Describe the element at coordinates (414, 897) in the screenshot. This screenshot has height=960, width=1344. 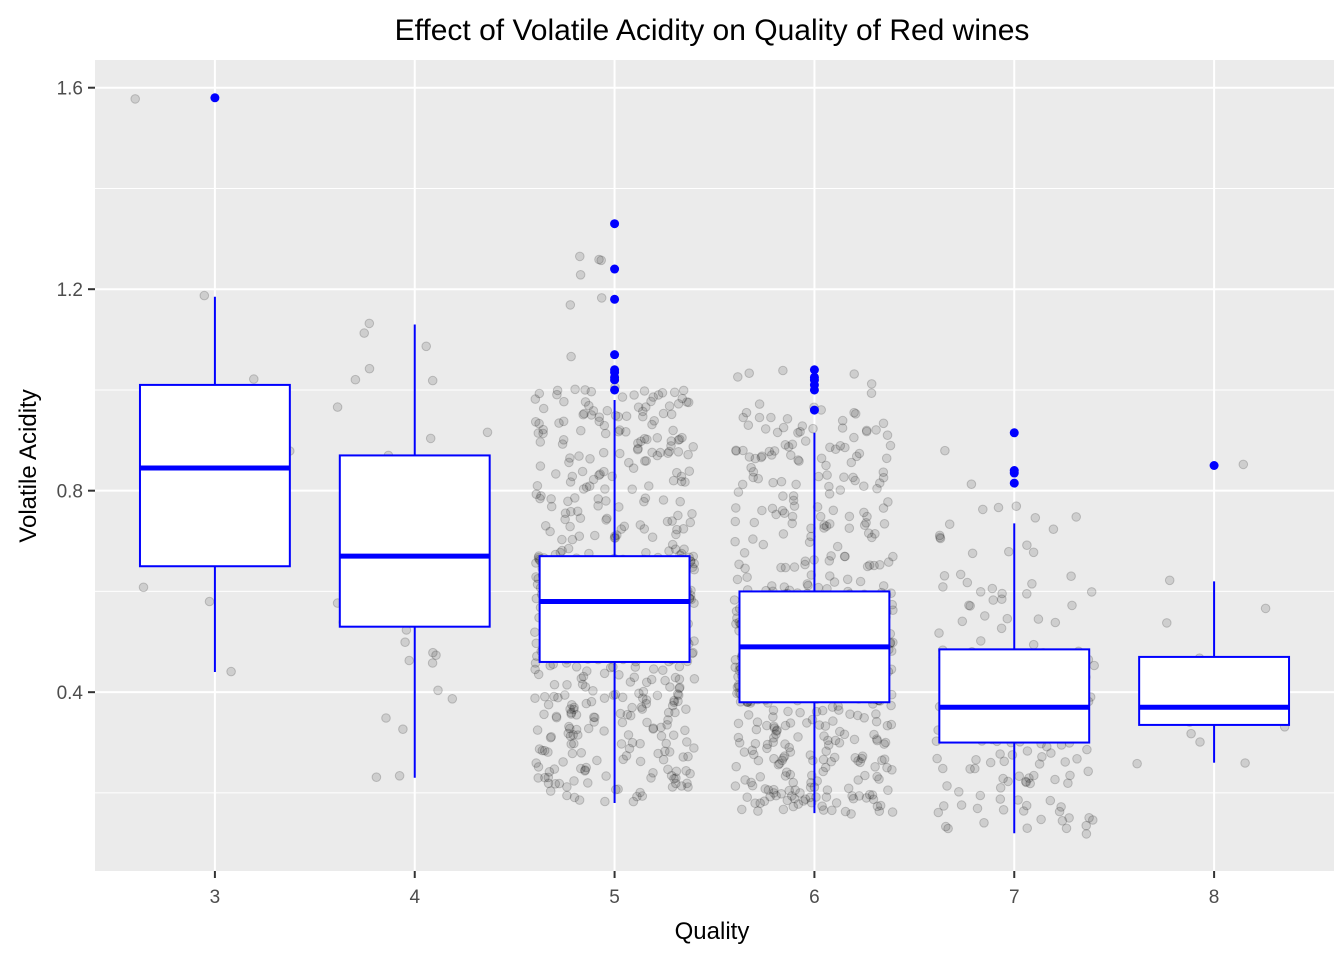
I see `x-tick-label: 4` at that location.